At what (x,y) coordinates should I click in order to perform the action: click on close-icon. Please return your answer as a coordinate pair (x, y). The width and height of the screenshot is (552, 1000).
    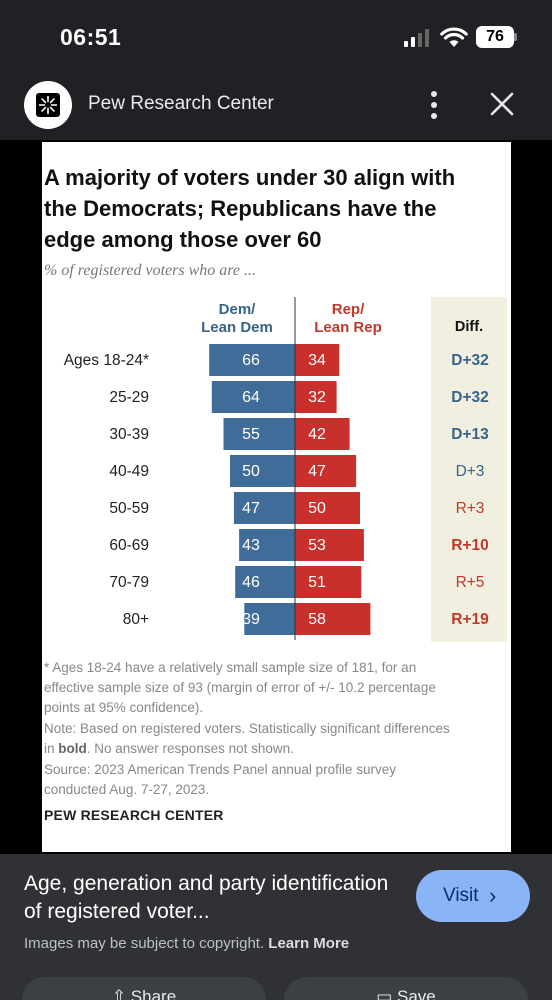
    Looking at the image, I should click on (502, 104).